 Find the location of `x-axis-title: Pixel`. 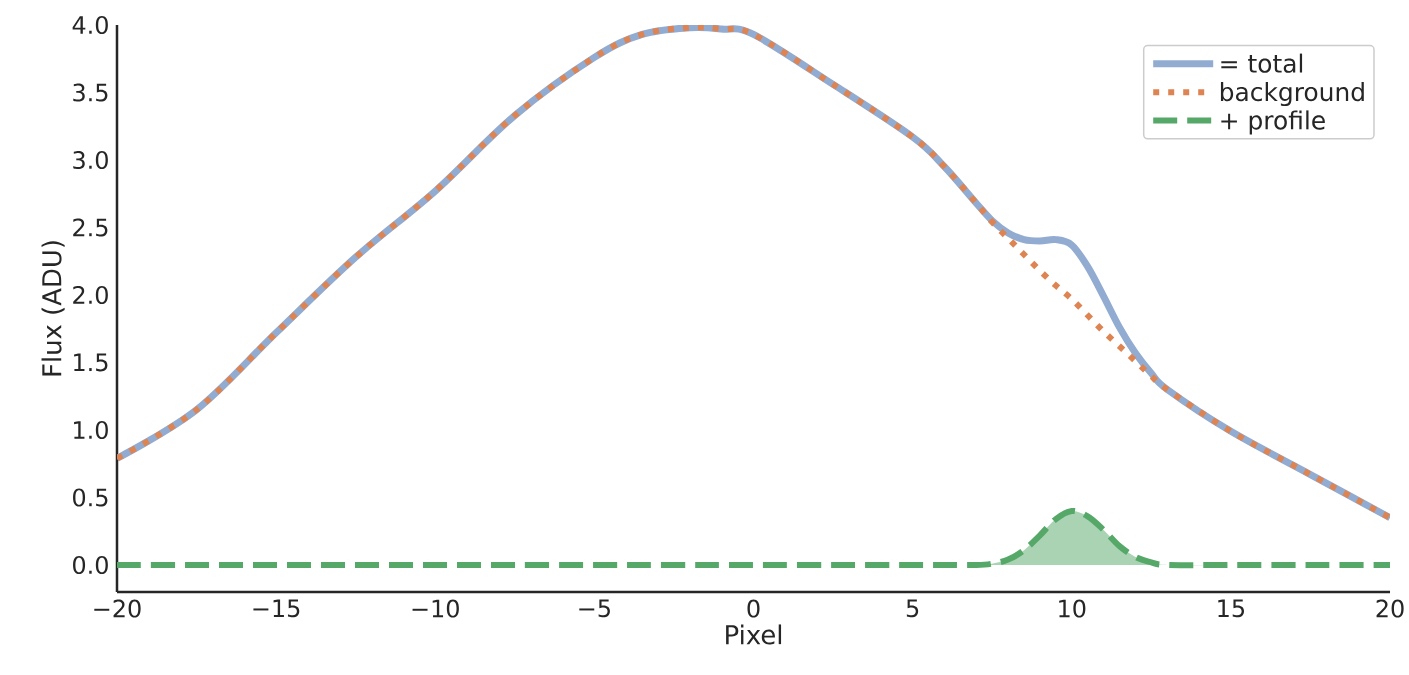

x-axis-title: Pixel is located at coordinates (754, 634).